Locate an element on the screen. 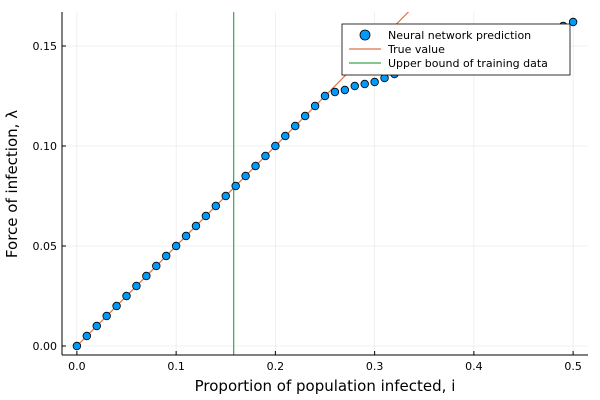  x-axis-label: Proportion of population infected, i is located at coordinates (325, 386).